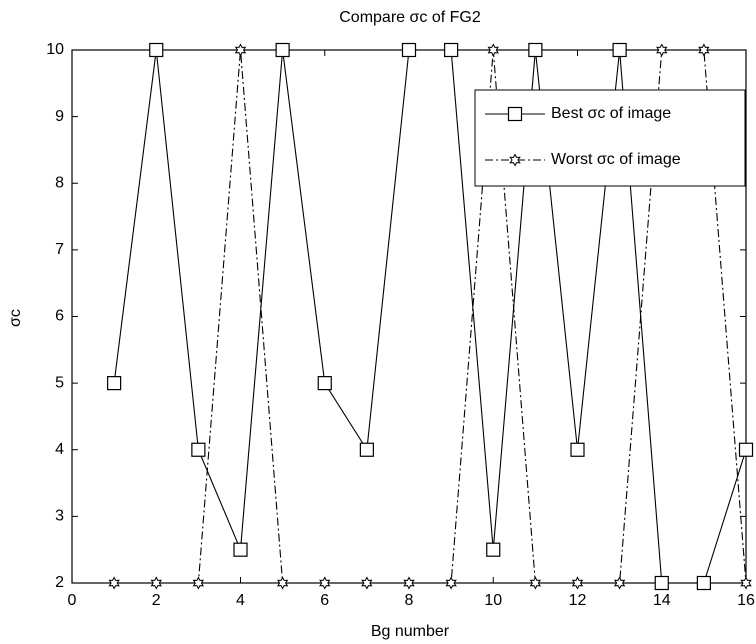 The image size is (756, 644). What do you see at coordinates (662, 600) in the screenshot?
I see `x-tick-label: 14` at bounding box center [662, 600].